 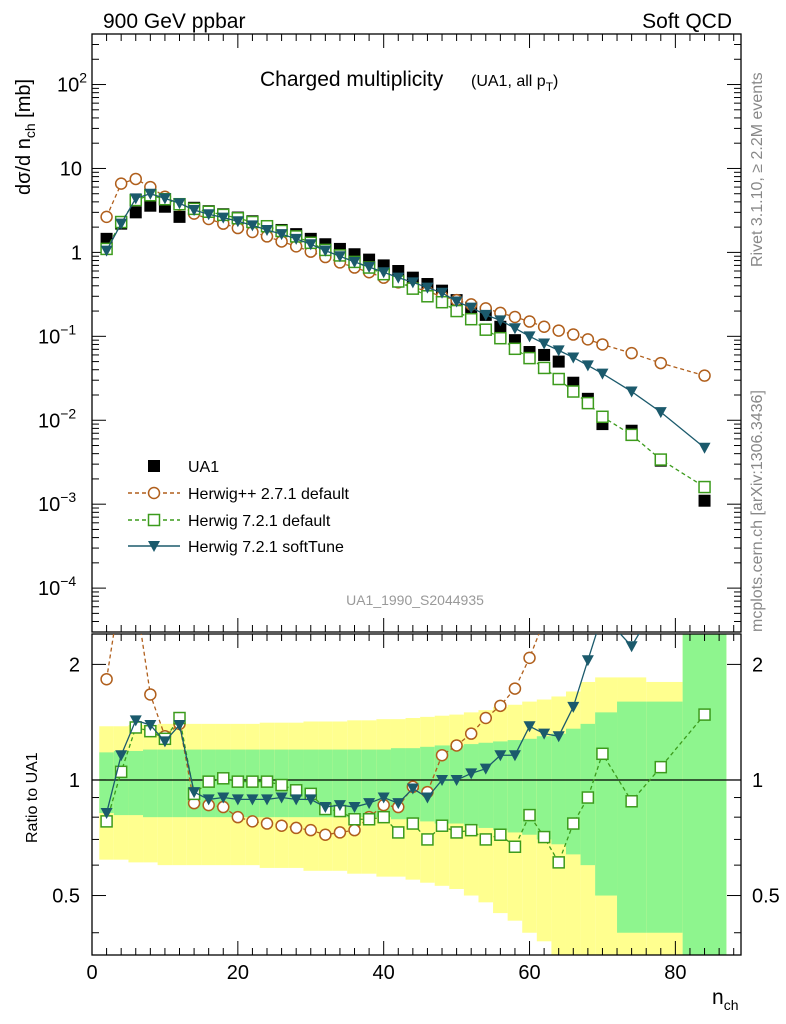 I want to click on y-tick-label: 10⁻⁴, so click(x=57, y=586).